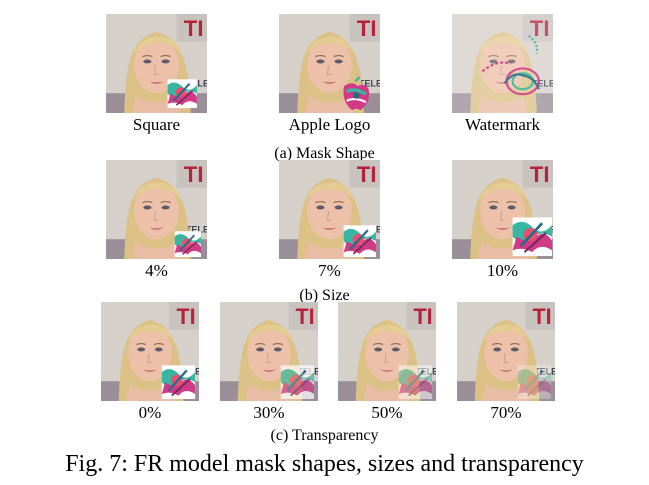 This screenshot has height=485, width=649. What do you see at coordinates (156, 63) in the screenshot?
I see `face-square-mask-image` at bounding box center [156, 63].